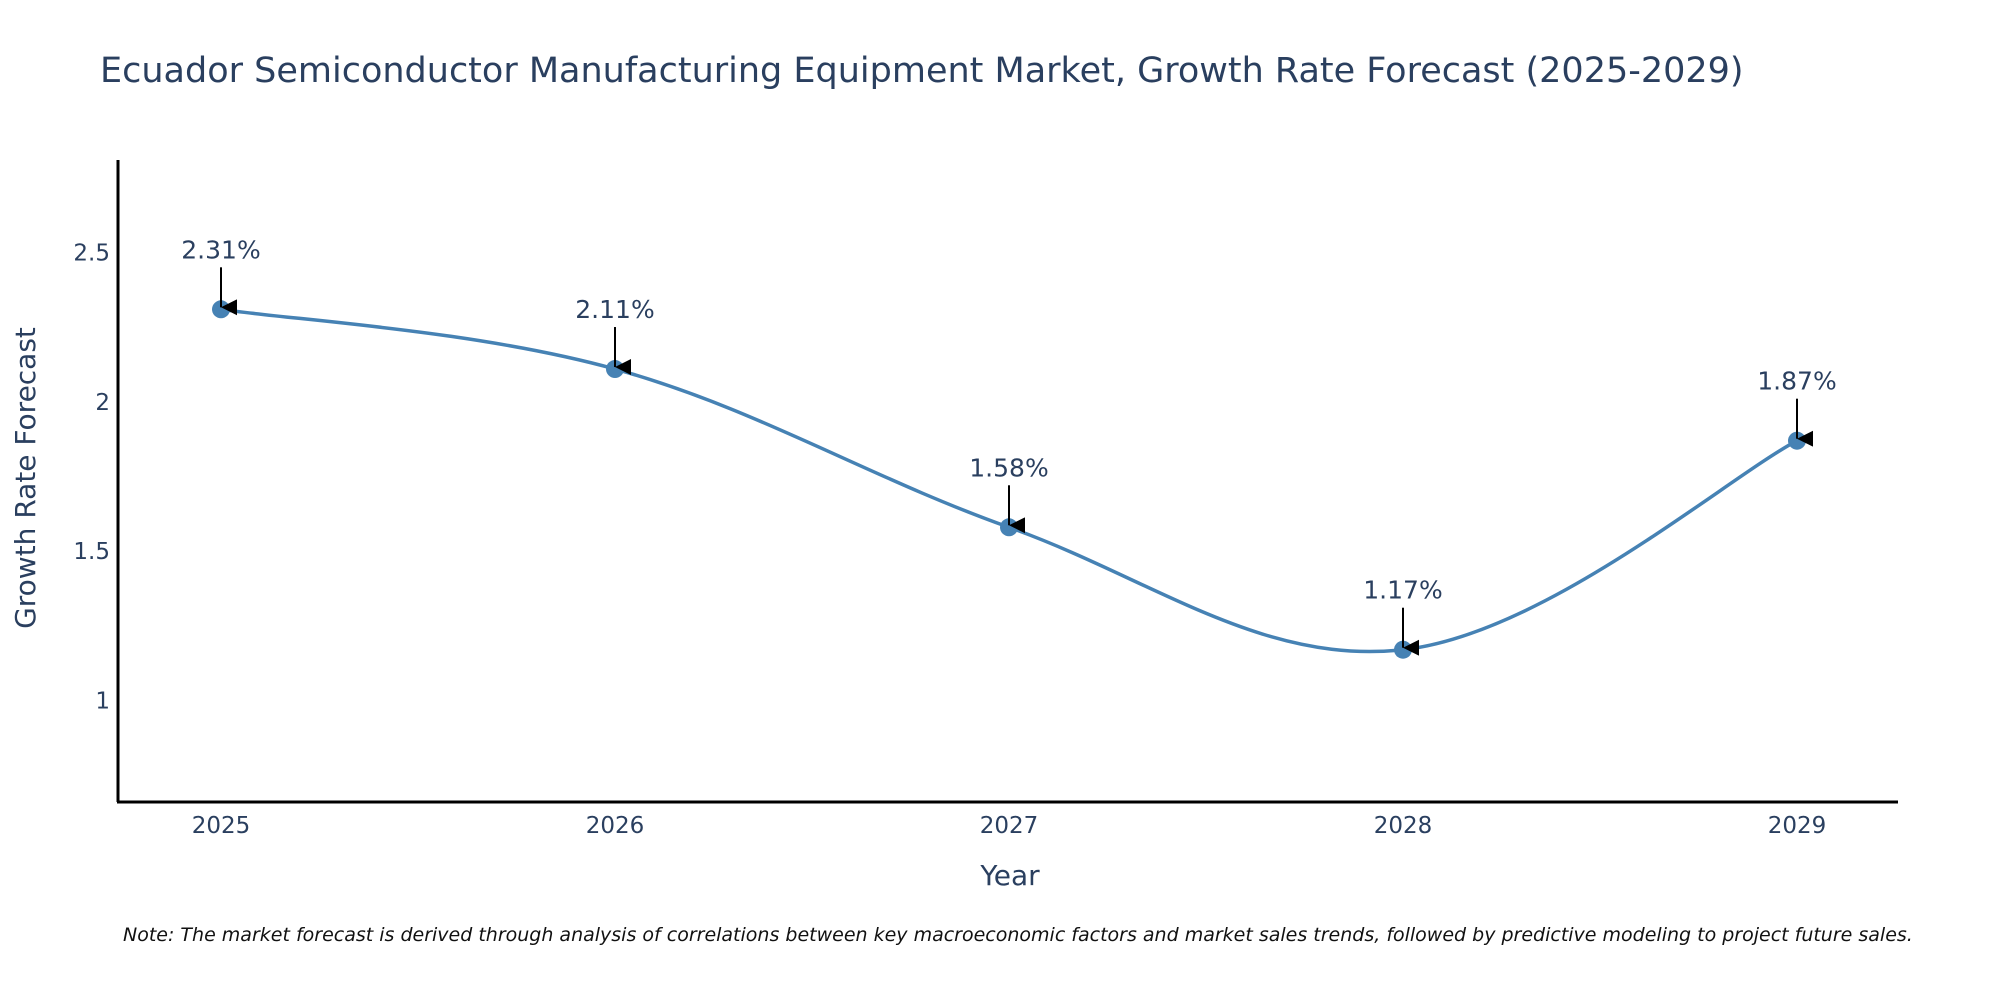 This screenshot has width=2000, height=1000. Describe the element at coordinates (1009, 875) in the screenshot. I see `x-axis-title: Year` at that location.